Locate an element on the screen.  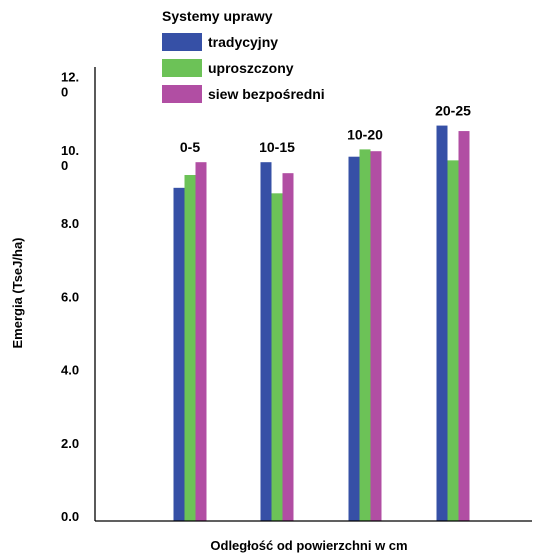
y-axis: 0.02.04.06.08.010. 012. 0 is located at coordinates (78, 295).